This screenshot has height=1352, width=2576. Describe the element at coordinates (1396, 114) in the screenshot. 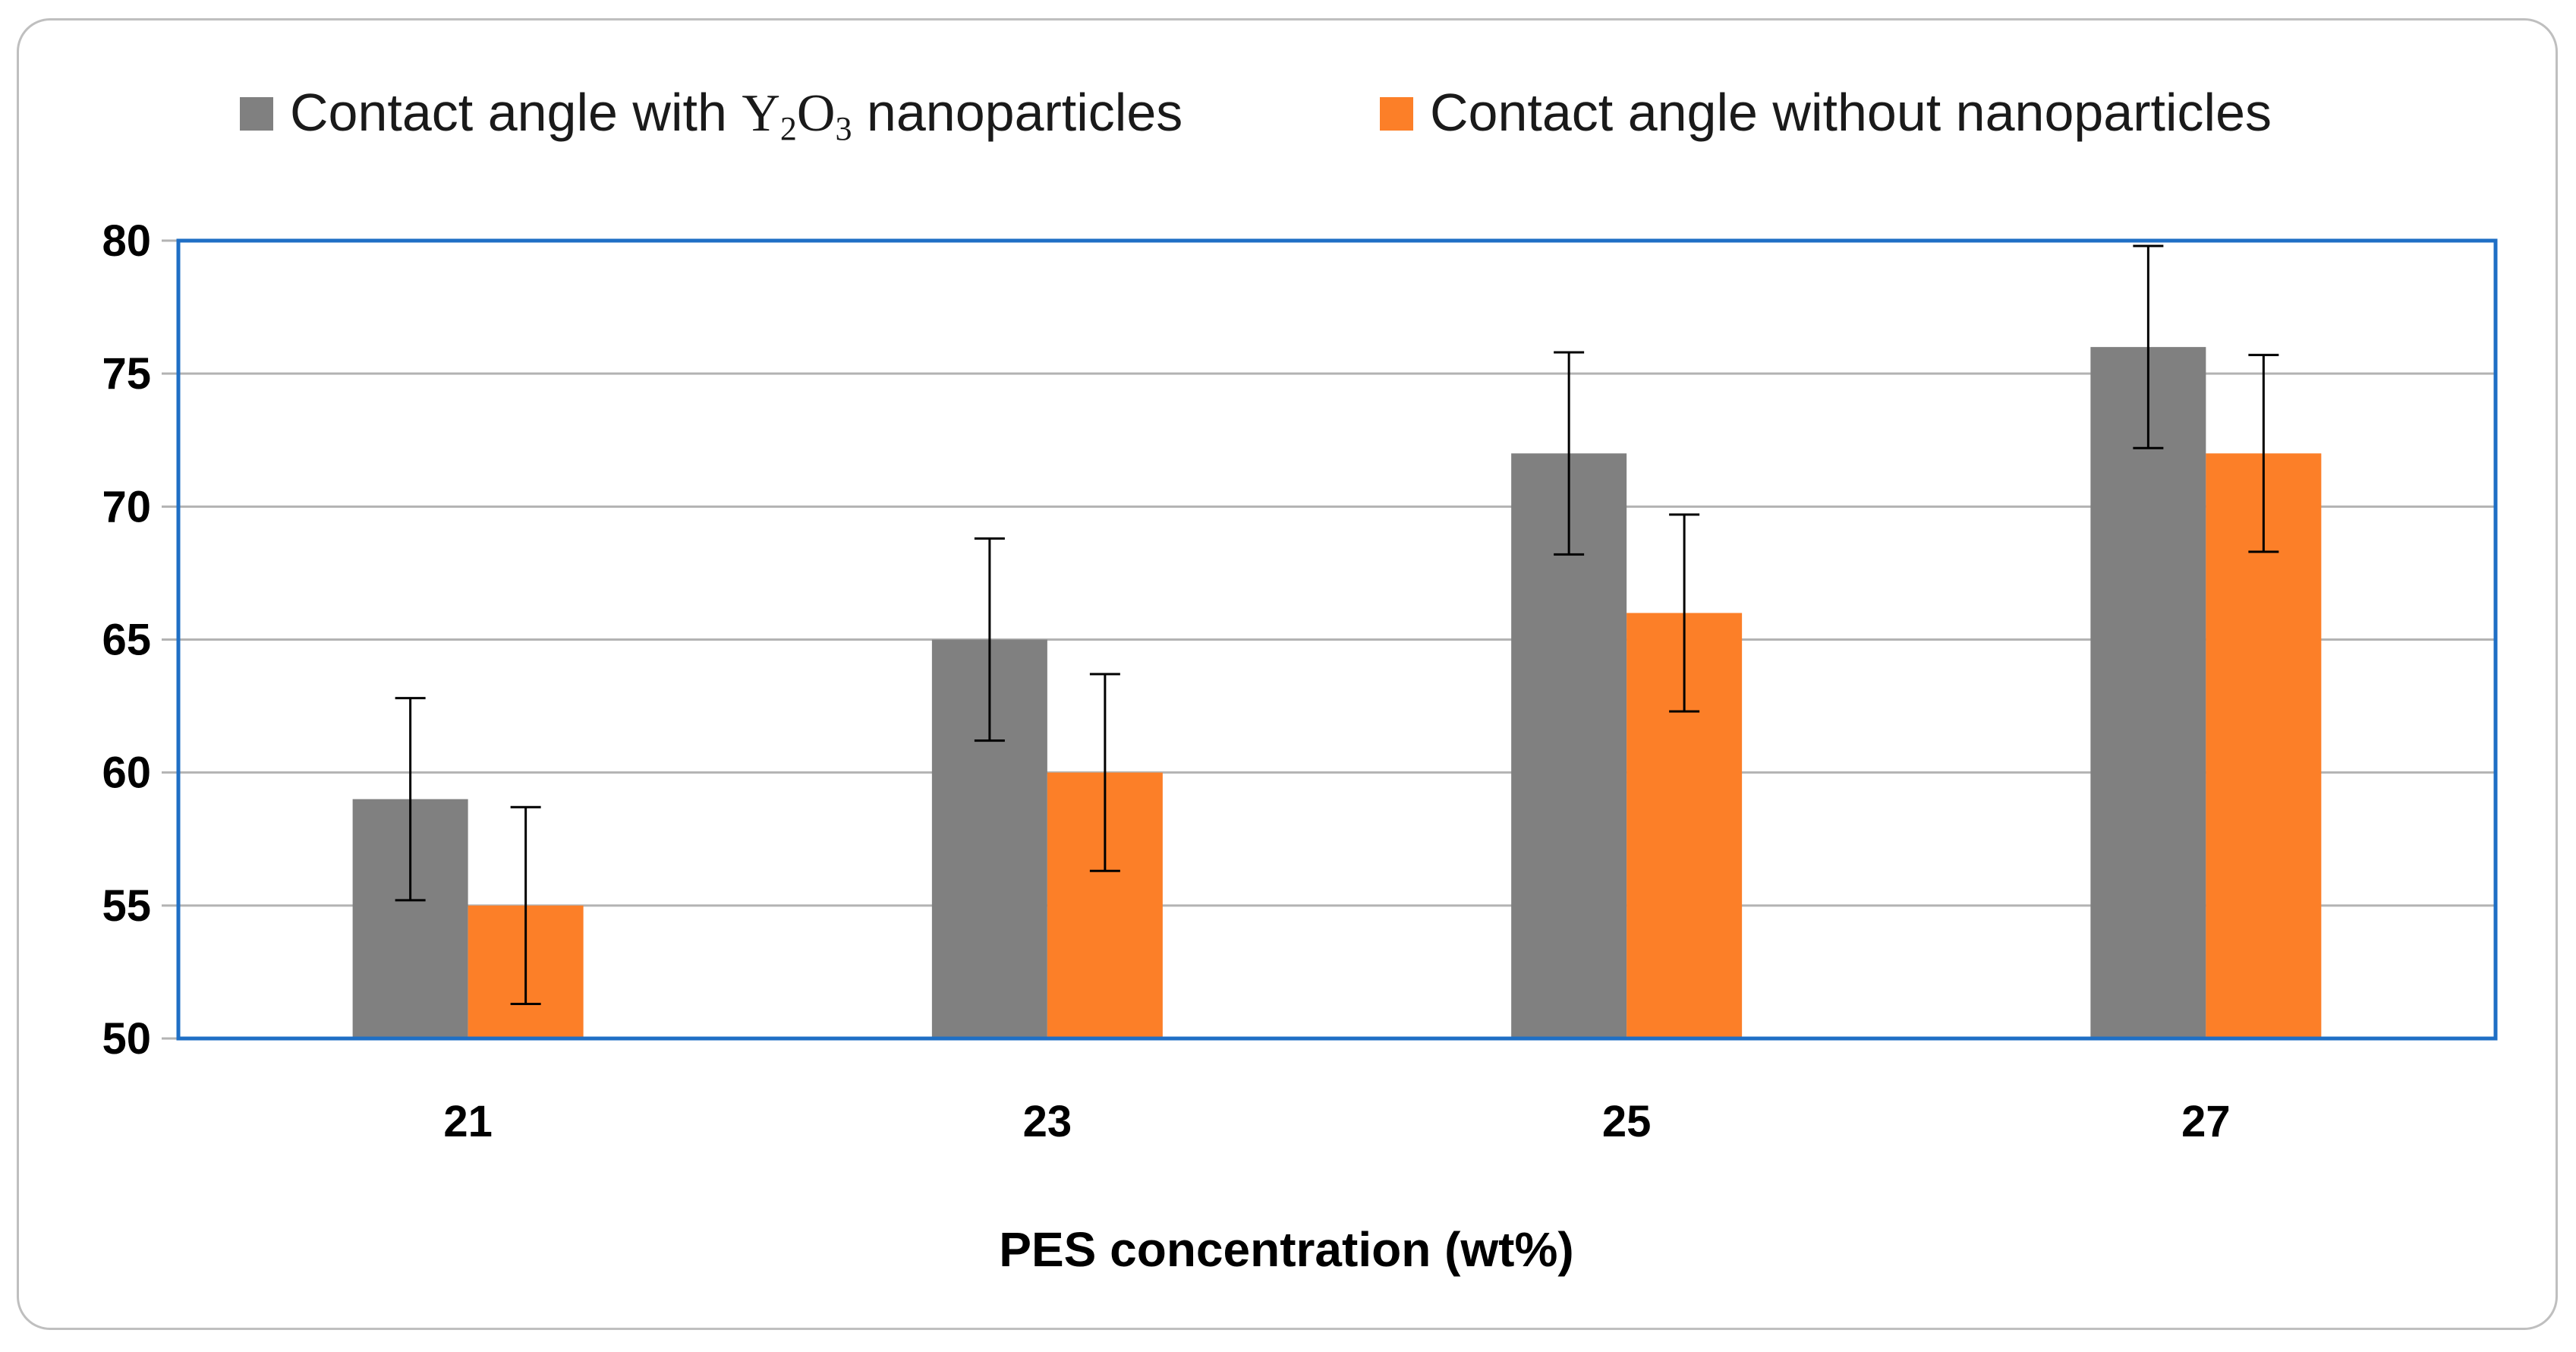

I see `legend-swatch-without` at that location.